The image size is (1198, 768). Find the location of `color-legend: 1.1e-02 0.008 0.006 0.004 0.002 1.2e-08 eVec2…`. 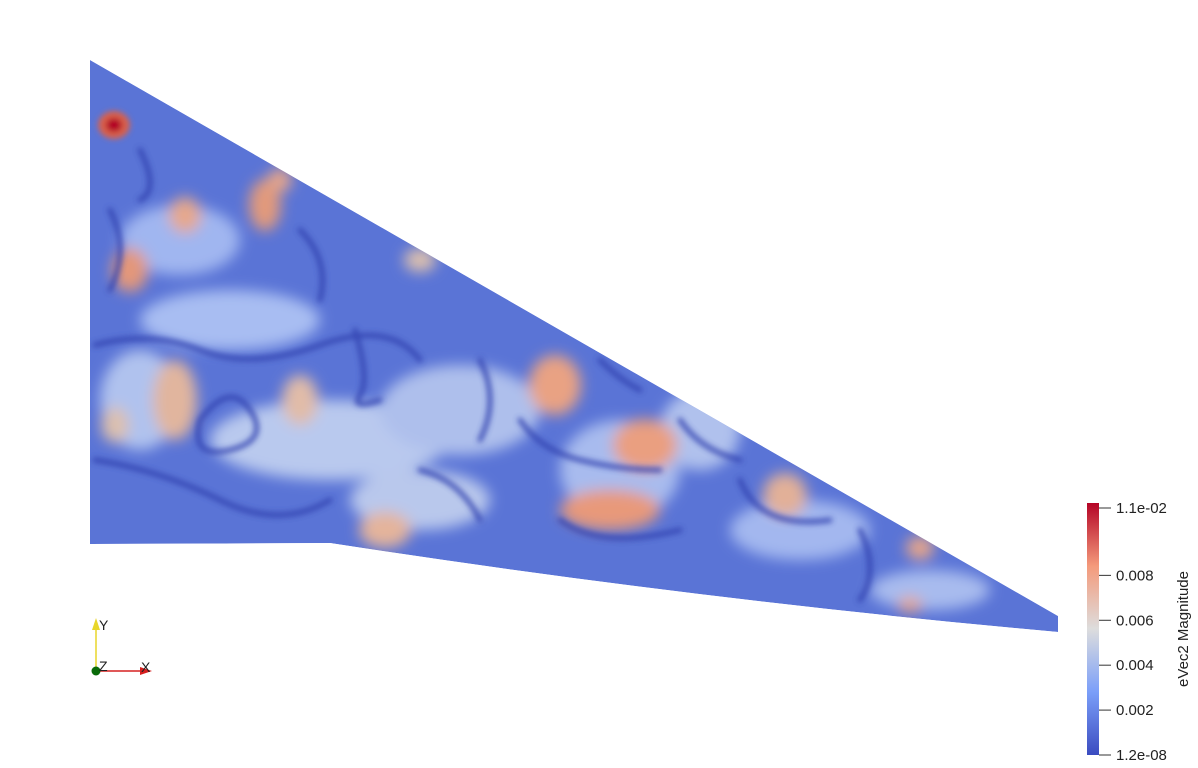

color-legend: 1.1e-02 0.008 0.006 0.004 0.002 1.2e-08 eVec2… is located at coordinates (1139, 632).